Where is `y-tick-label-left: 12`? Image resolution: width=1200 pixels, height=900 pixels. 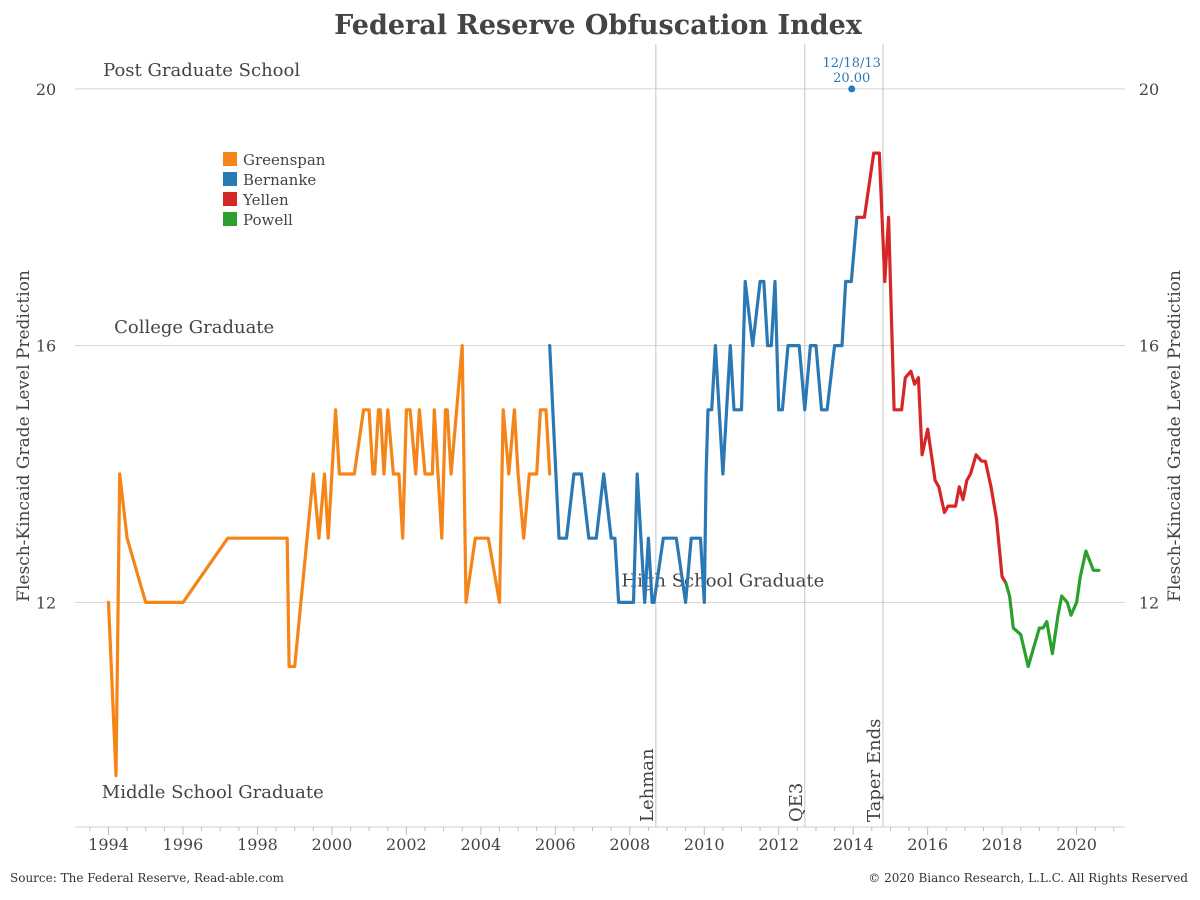
y-tick-label-left: 12 is located at coordinates (46, 602).